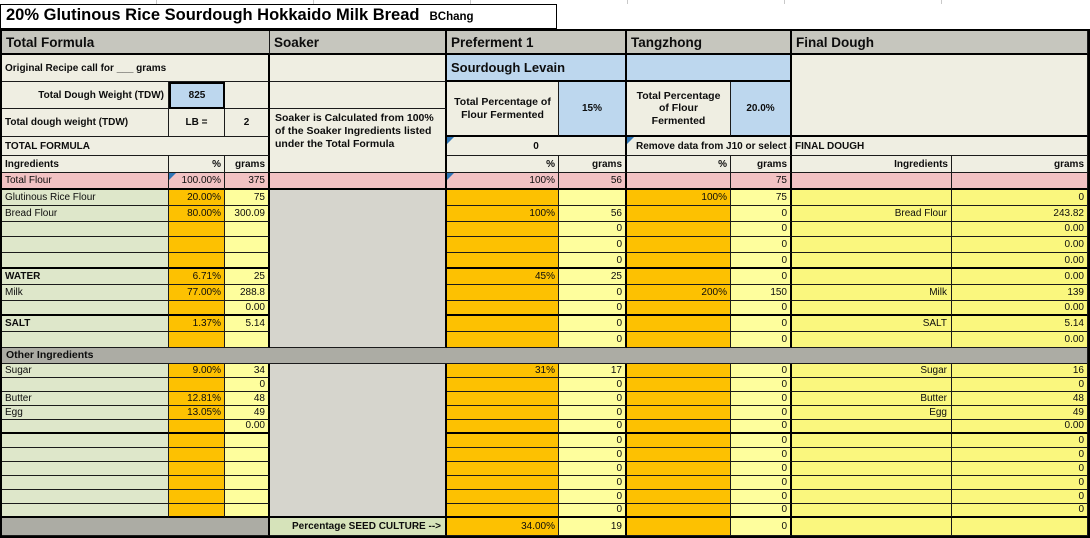  Describe the element at coordinates (872, 324) in the screenshot. I see `fd-ingredient-cell: SALT` at that location.